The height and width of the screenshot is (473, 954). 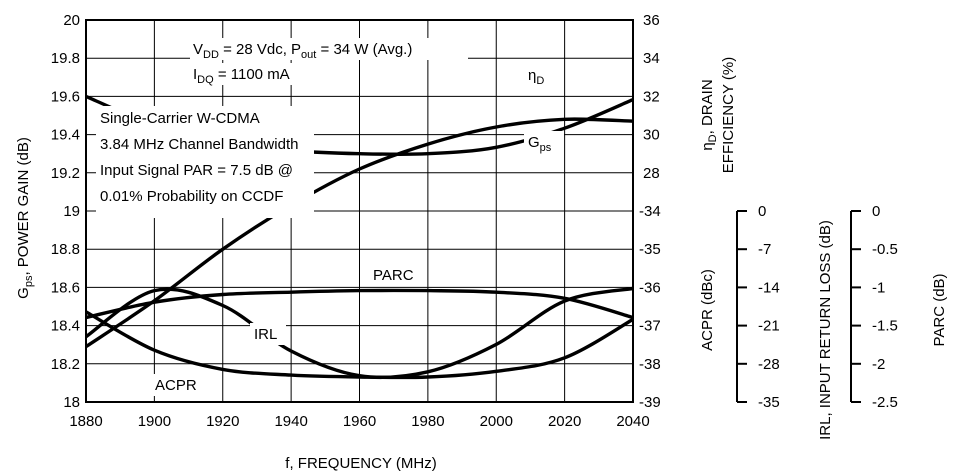 What do you see at coordinates (878, 364) in the screenshot?
I see `parc-tick-label: -2` at bounding box center [878, 364].